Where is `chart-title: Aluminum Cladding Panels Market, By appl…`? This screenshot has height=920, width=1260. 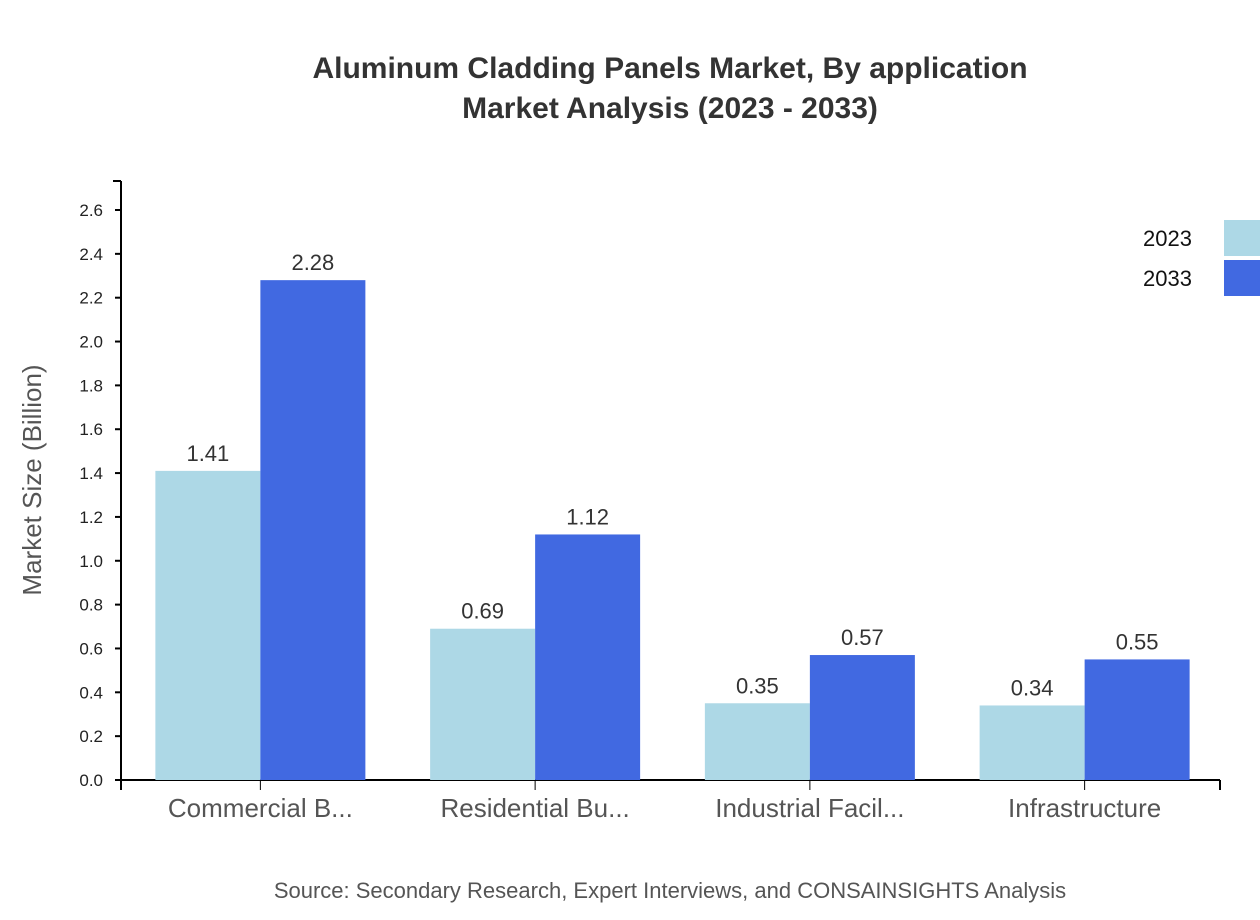 chart-title: Aluminum Cladding Panels Market, By appl… is located at coordinates (670, 68).